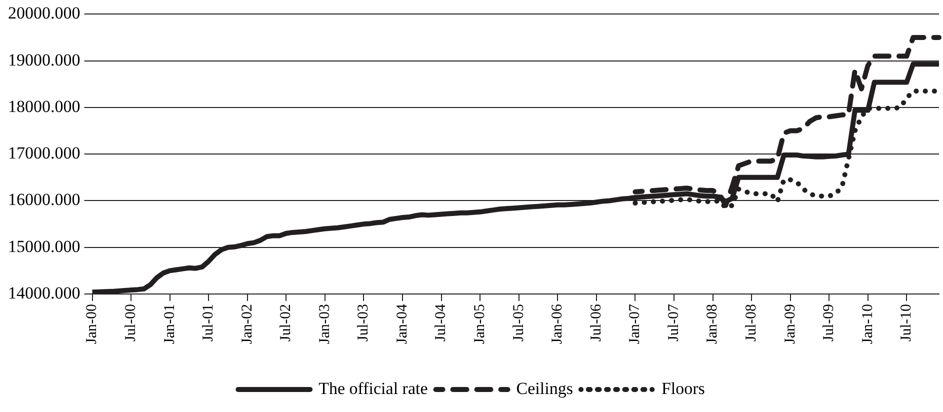 This screenshot has width=943, height=412. What do you see at coordinates (44, 292) in the screenshot?
I see `y-tick-label: 14000.000` at bounding box center [44, 292].